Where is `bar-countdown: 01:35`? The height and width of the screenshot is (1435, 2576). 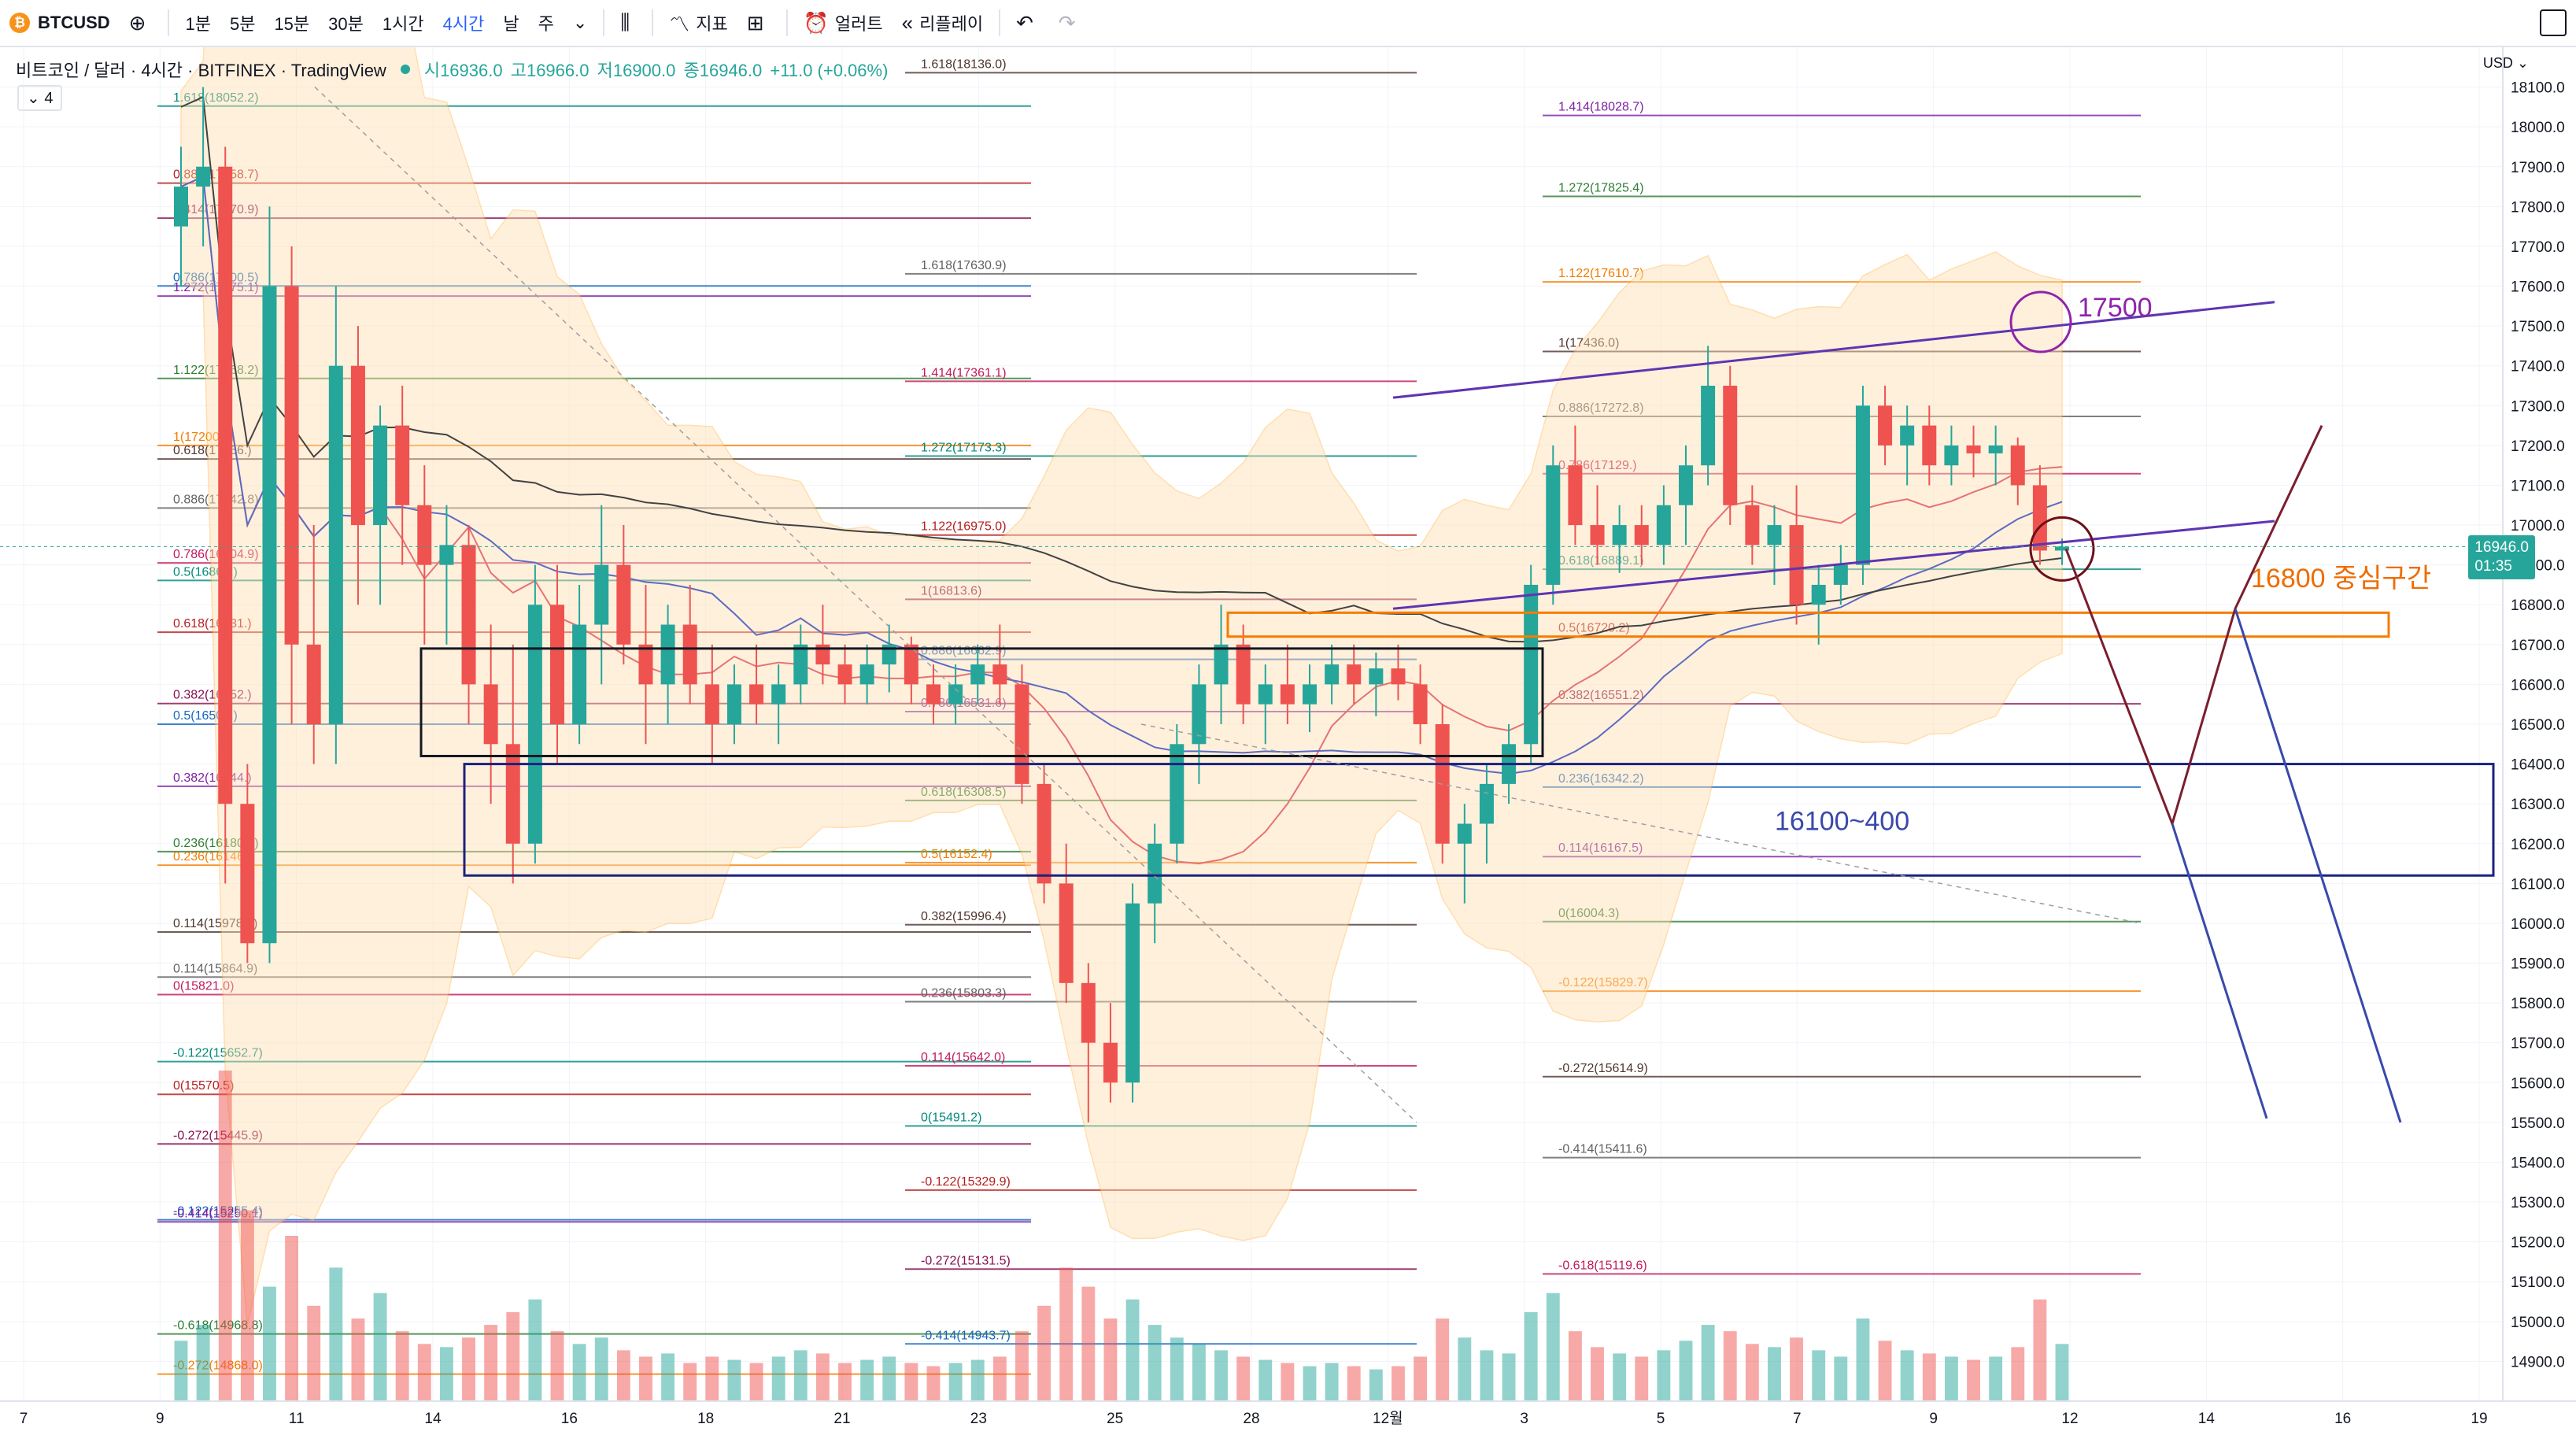
bar-countdown: 01:35 is located at coordinates (2493, 566).